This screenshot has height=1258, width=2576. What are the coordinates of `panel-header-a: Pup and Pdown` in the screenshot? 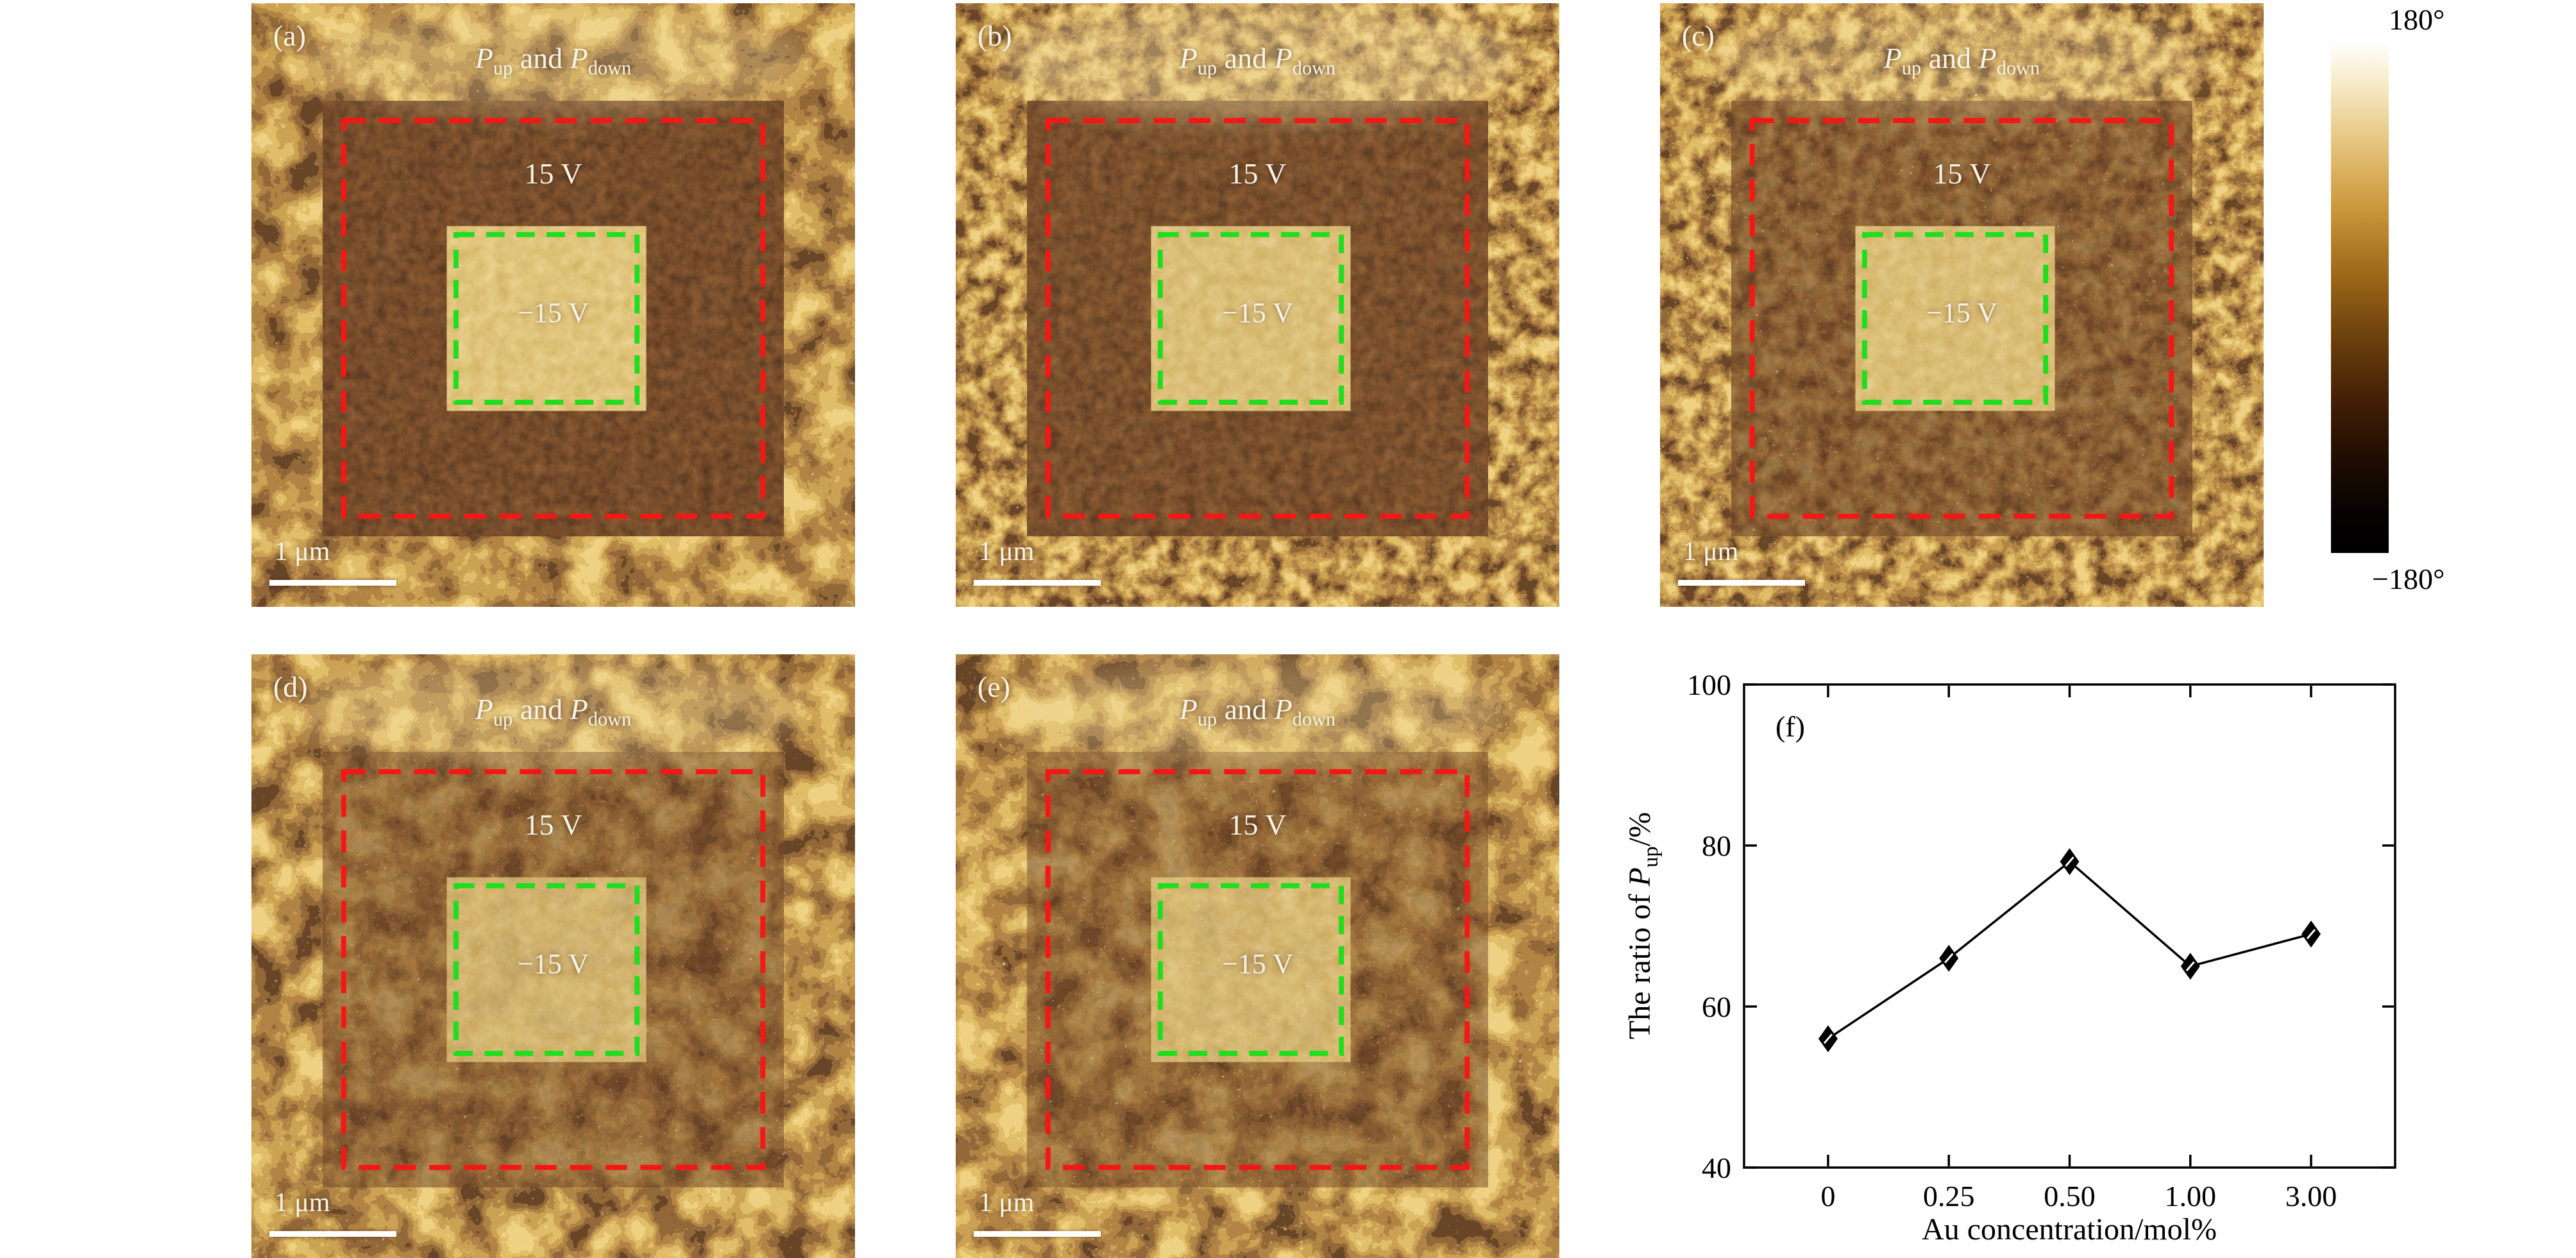 It's located at (553, 60).